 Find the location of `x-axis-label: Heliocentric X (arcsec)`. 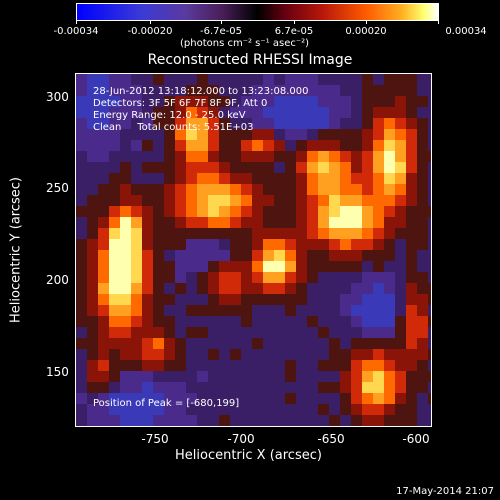

x-axis-label: Heliocentric X (arcsec) is located at coordinates (248, 455).